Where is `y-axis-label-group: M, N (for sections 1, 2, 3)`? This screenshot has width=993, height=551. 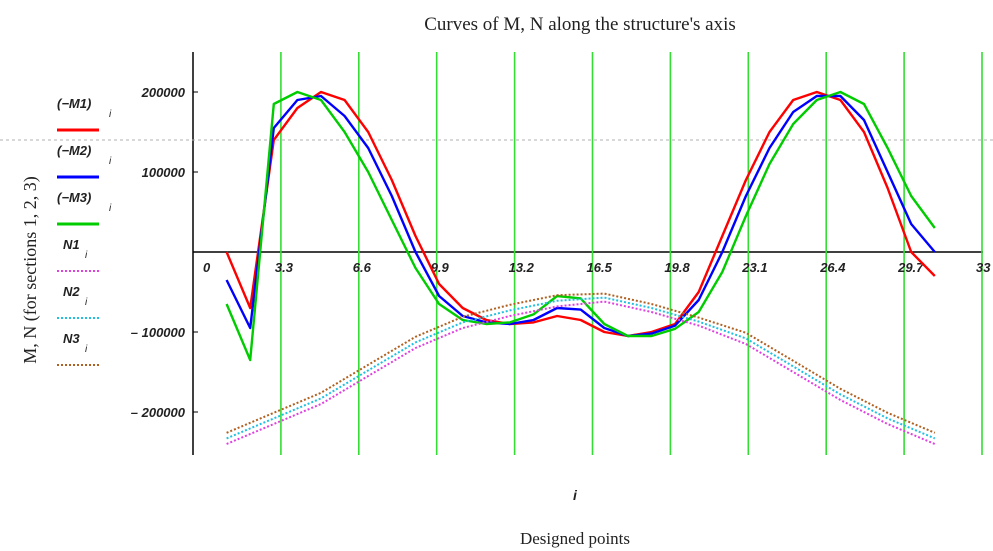 y-axis-label-group: M, N (for sections 1, 2, 3) is located at coordinates (30, 269).